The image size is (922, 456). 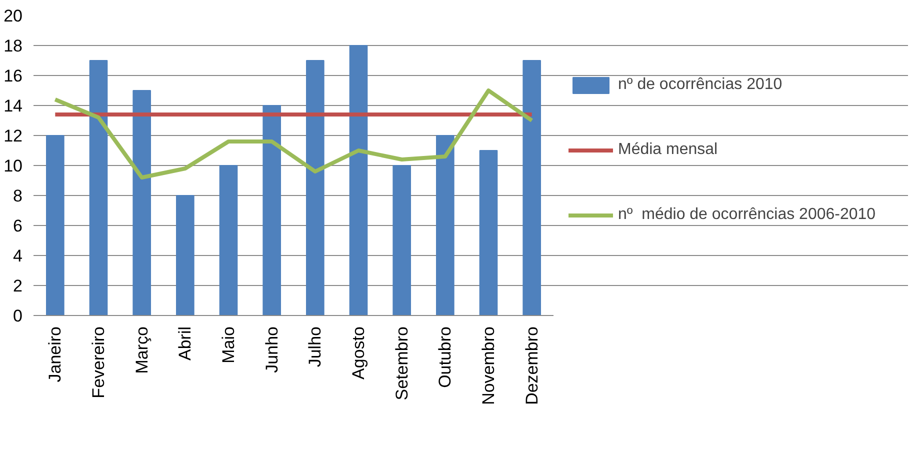 What do you see at coordinates (315, 347) in the screenshot?
I see `x-tick-label: Julho` at bounding box center [315, 347].